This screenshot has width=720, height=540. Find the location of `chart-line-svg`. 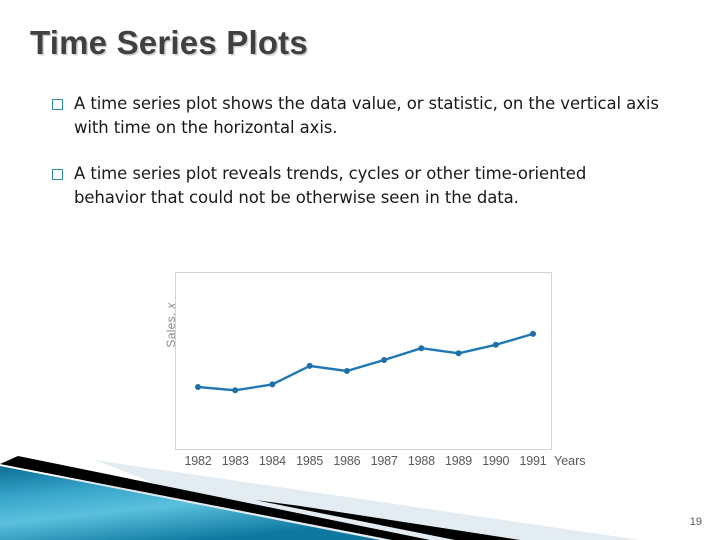

chart-line-svg is located at coordinates (365, 362).